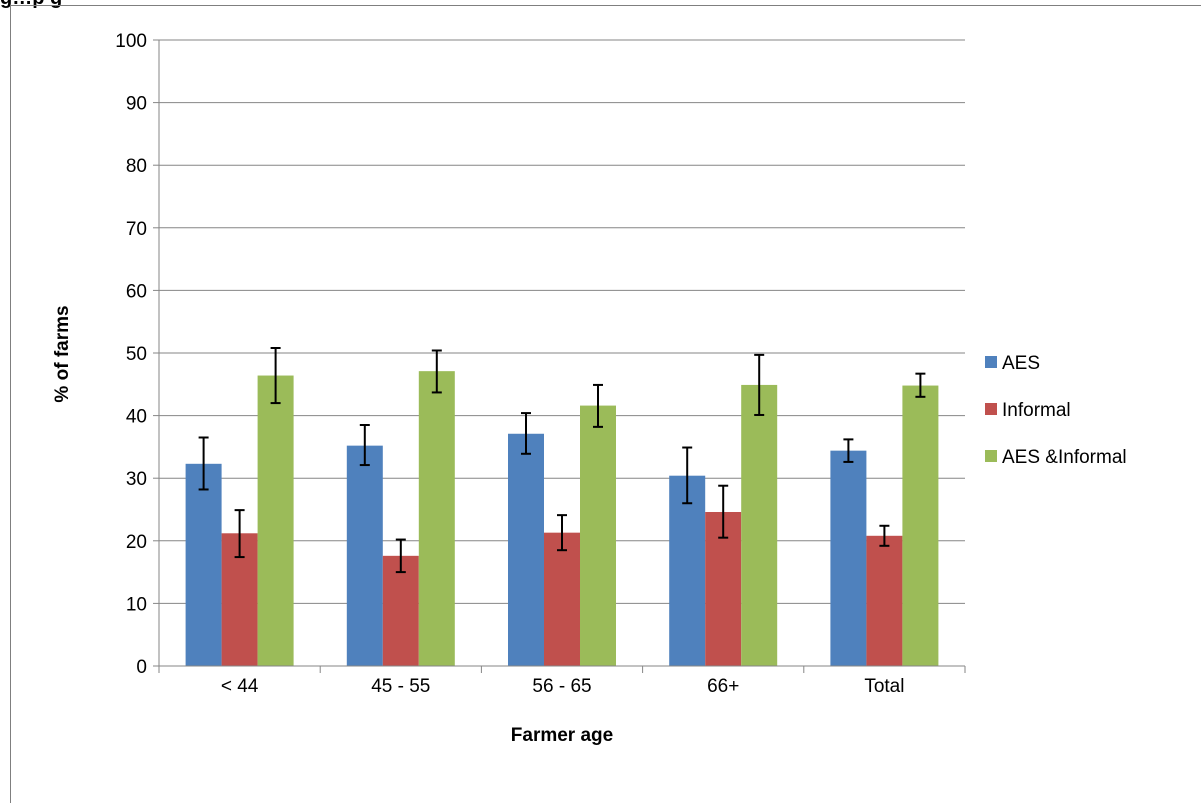 The image size is (1201, 803). I want to click on x-tick-label: Total, so click(884, 686).